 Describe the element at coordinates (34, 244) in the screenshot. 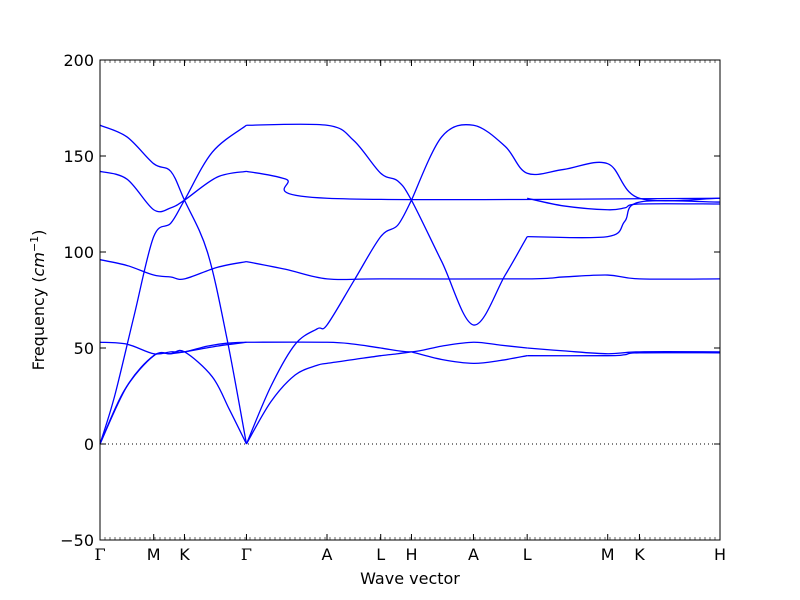

I see `y-axis-unit-exponent: −1` at that location.